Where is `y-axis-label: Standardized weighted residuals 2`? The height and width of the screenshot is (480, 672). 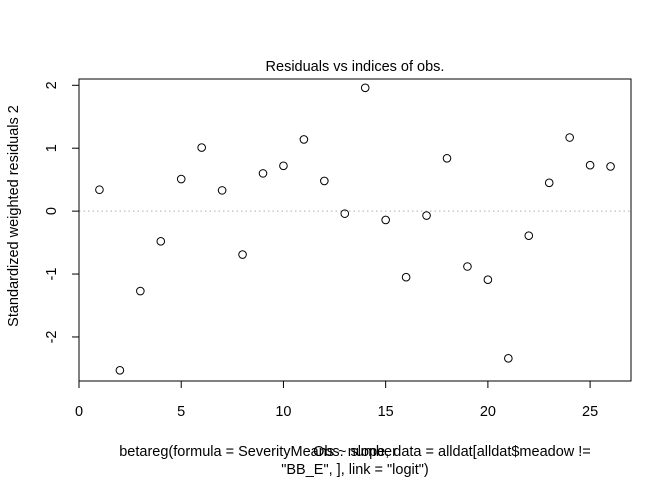 y-axis-label: Standardized weighted residuals 2 is located at coordinates (14, 216).